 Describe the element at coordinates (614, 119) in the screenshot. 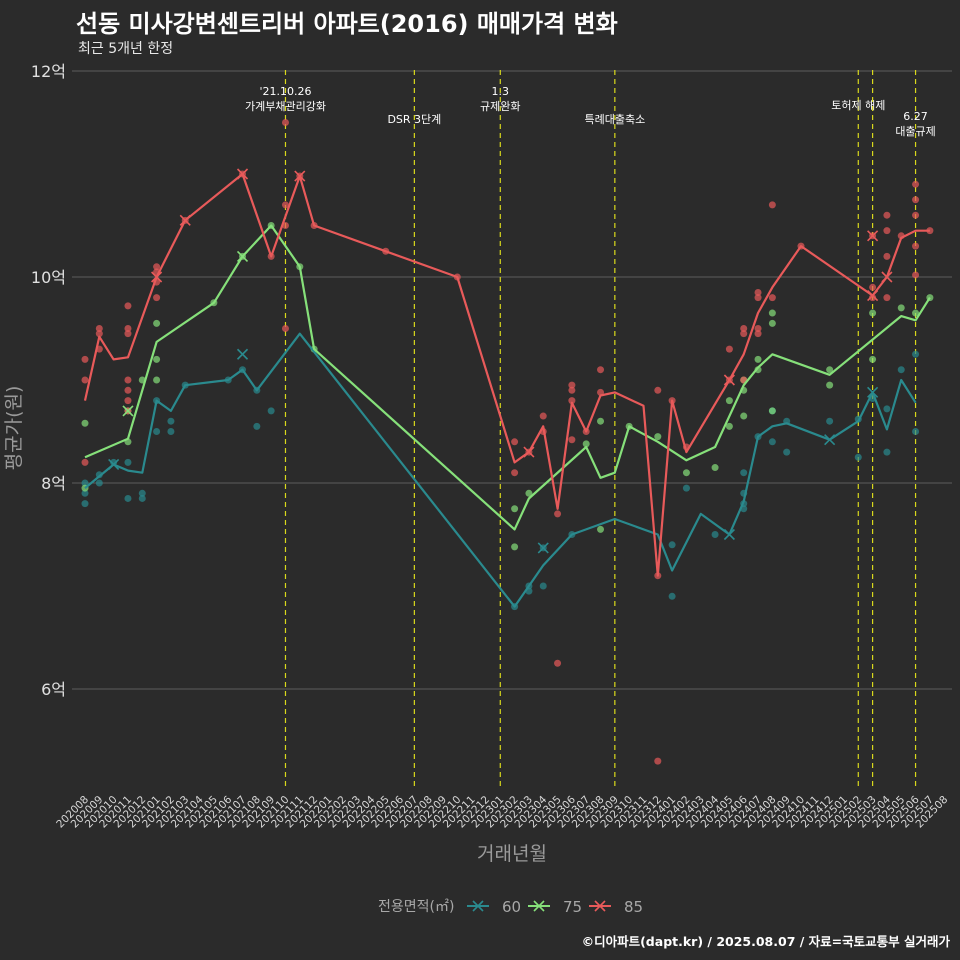

I see `policy-label: 특례대출축소` at that location.